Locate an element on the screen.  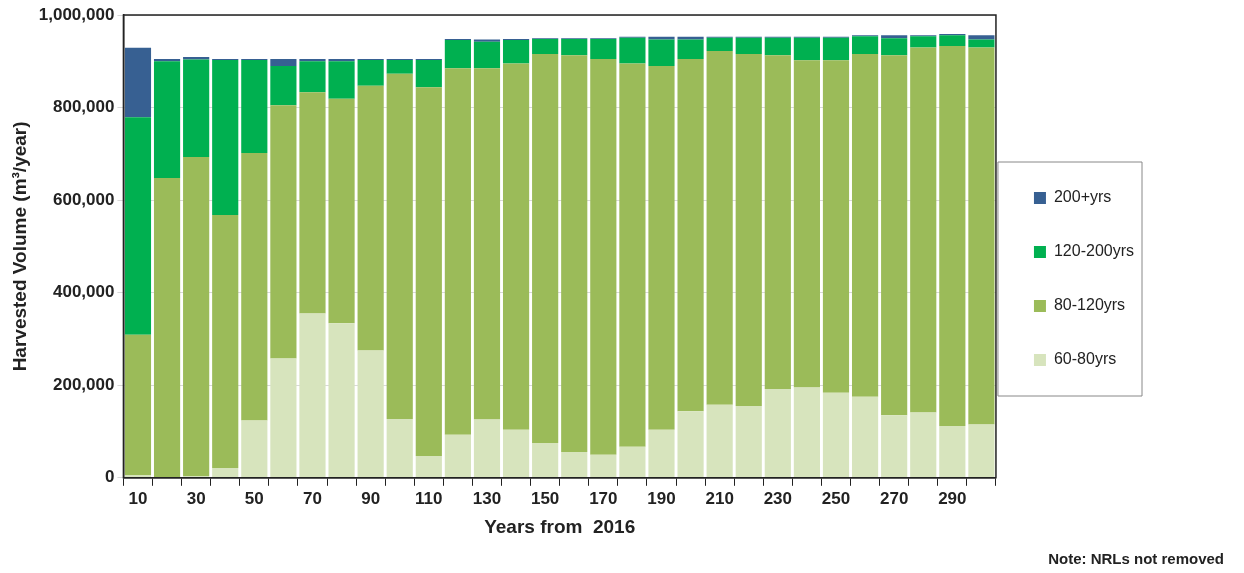
x-tick-label: 70 is located at coordinates (312, 498).